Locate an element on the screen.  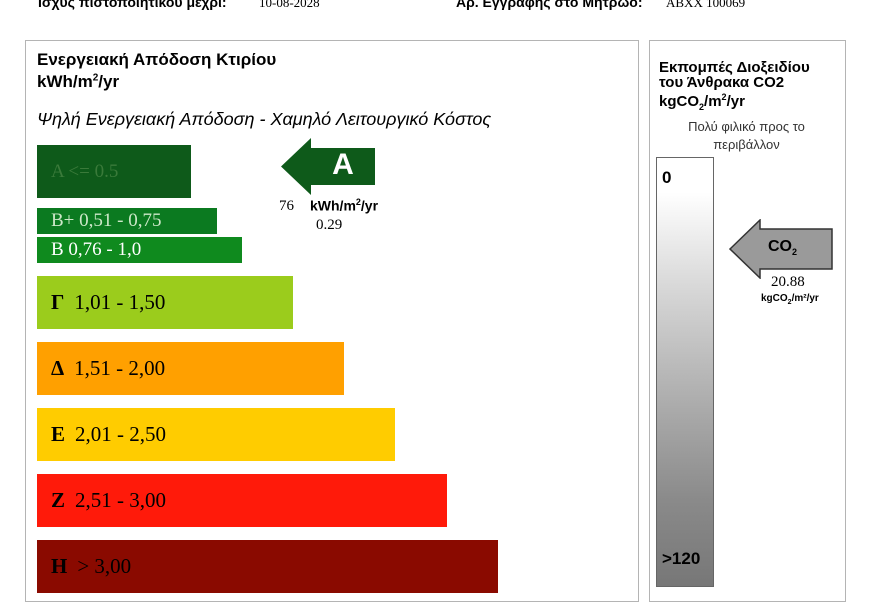
band-eta-letter: Η is located at coordinates (59, 566).